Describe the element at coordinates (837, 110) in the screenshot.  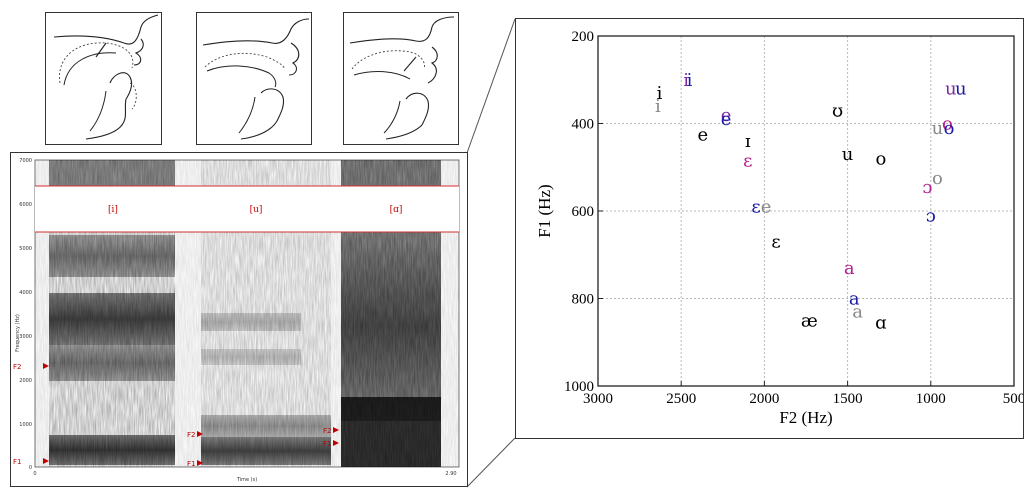
I see `vowel-point: ʊ` at that location.